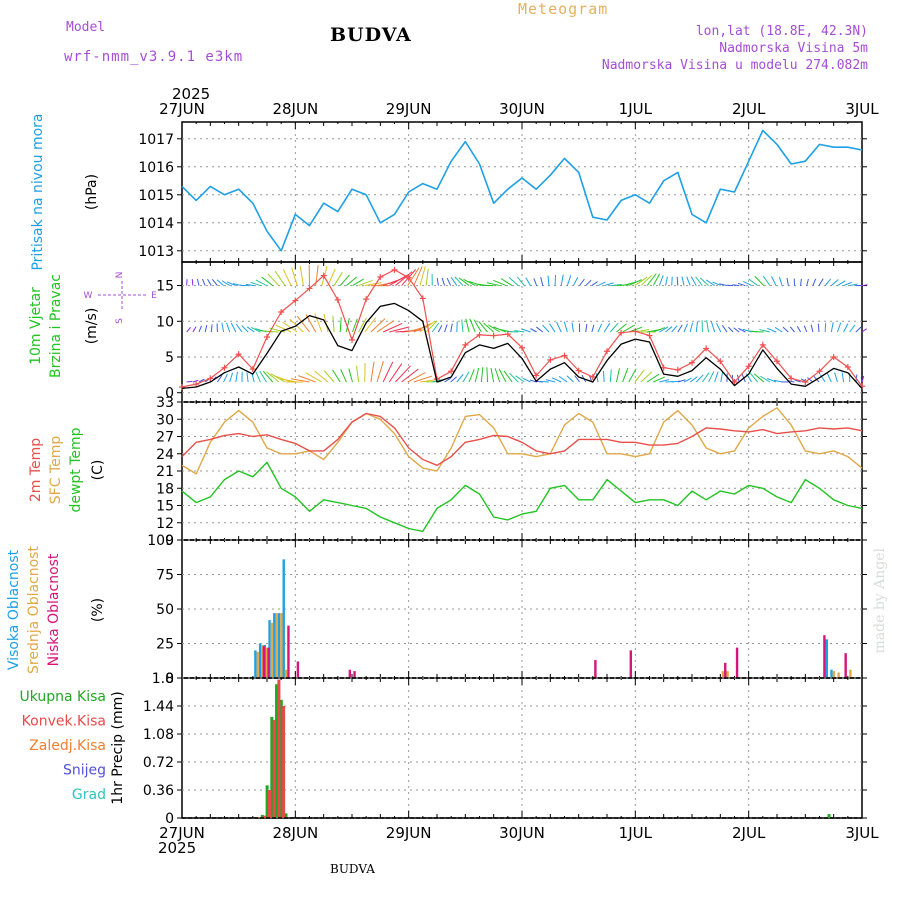 The width and height of the screenshot is (900, 900). I want to click on cloud-unit-label: (%), so click(98, 610).